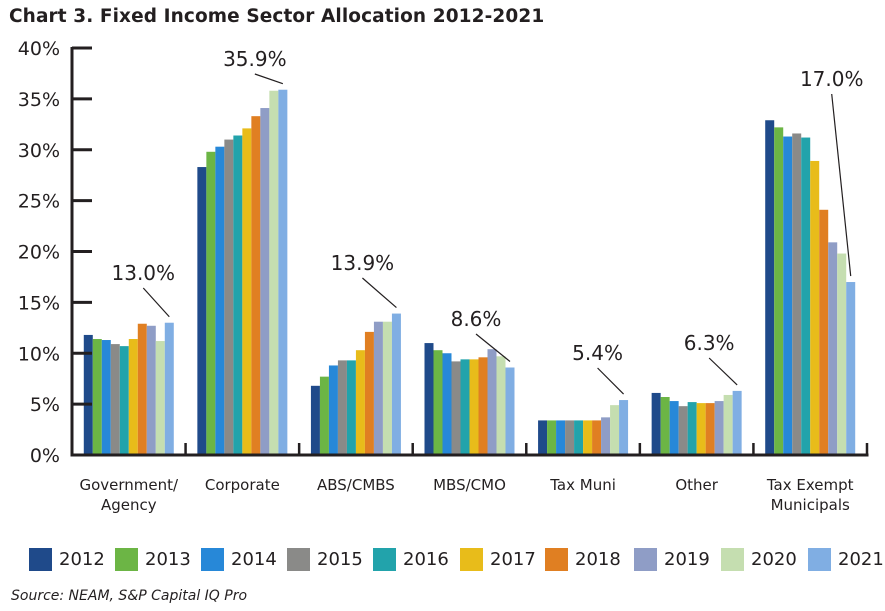 Image resolution: width=885 pixels, height=611 pixels. Describe the element at coordinates (39, 49) in the screenshot. I see `y-tick-label: 40%` at that location.